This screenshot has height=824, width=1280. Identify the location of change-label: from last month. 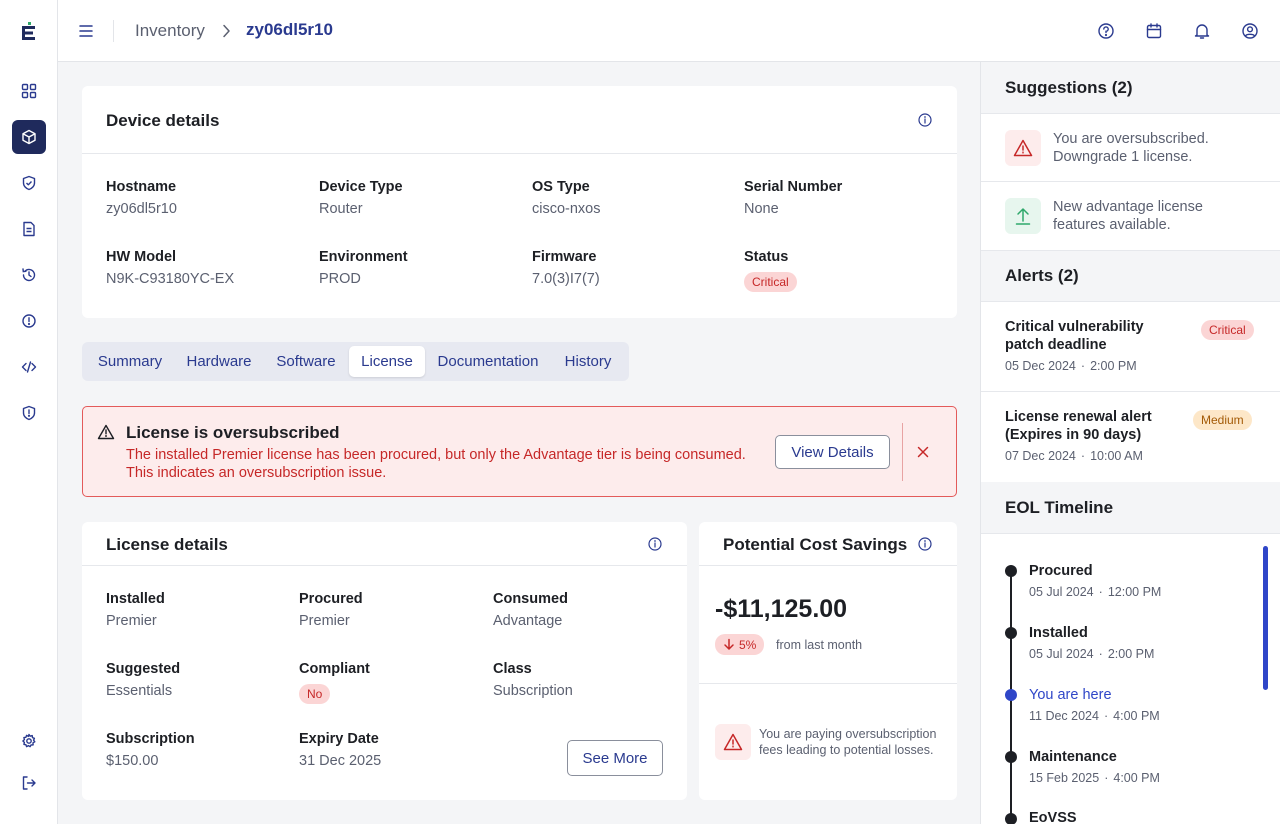
(819, 645).